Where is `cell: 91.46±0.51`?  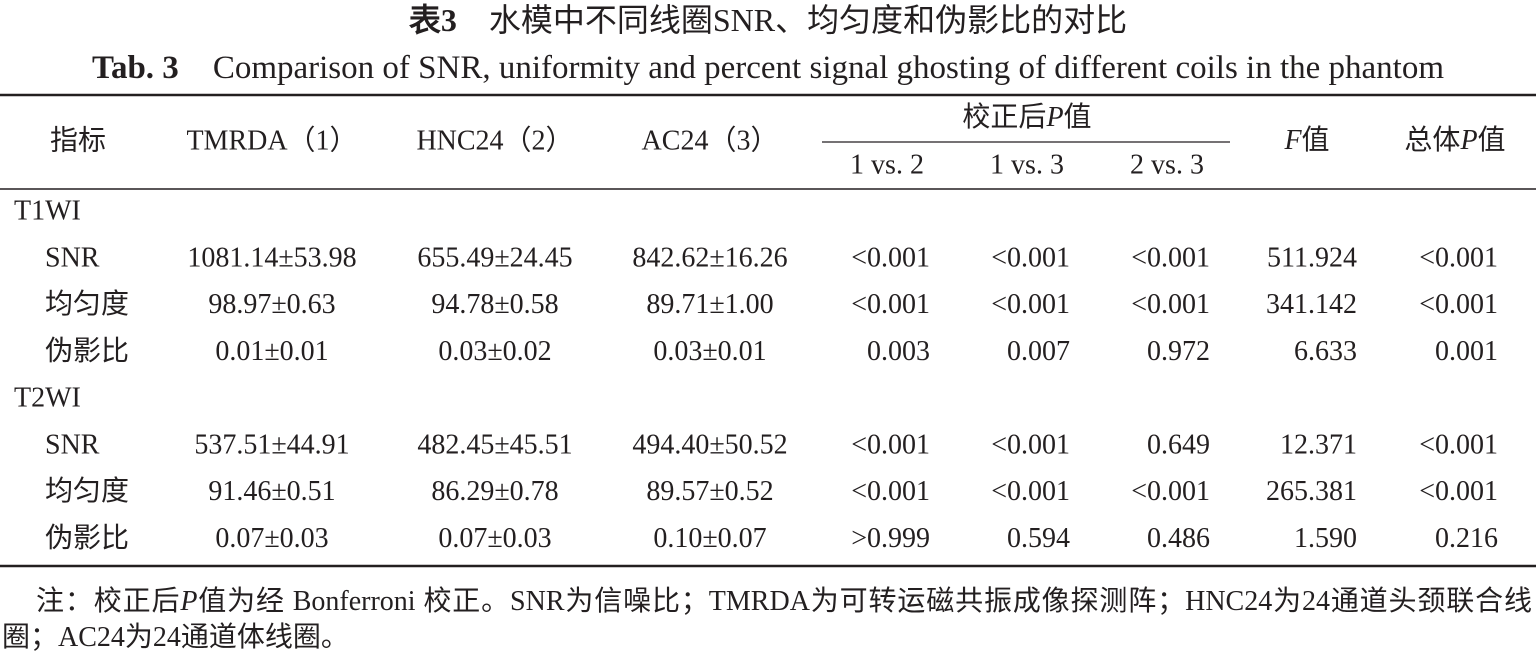
cell: 91.46±0.51 is located at coordinates (271, 491).